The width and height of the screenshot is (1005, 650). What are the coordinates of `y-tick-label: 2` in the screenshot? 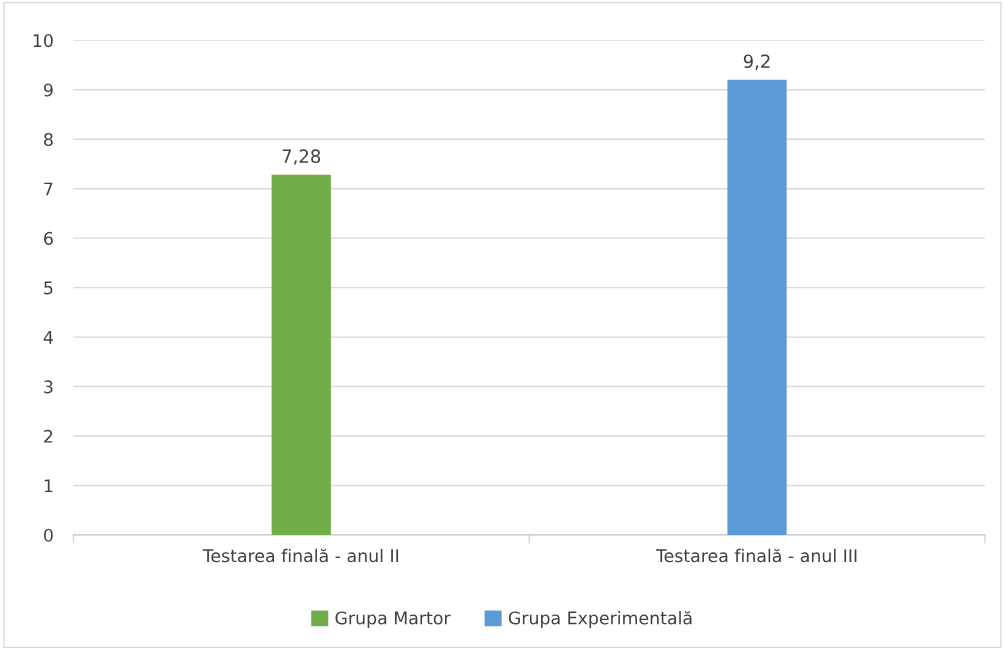 It's located at (48, 436).